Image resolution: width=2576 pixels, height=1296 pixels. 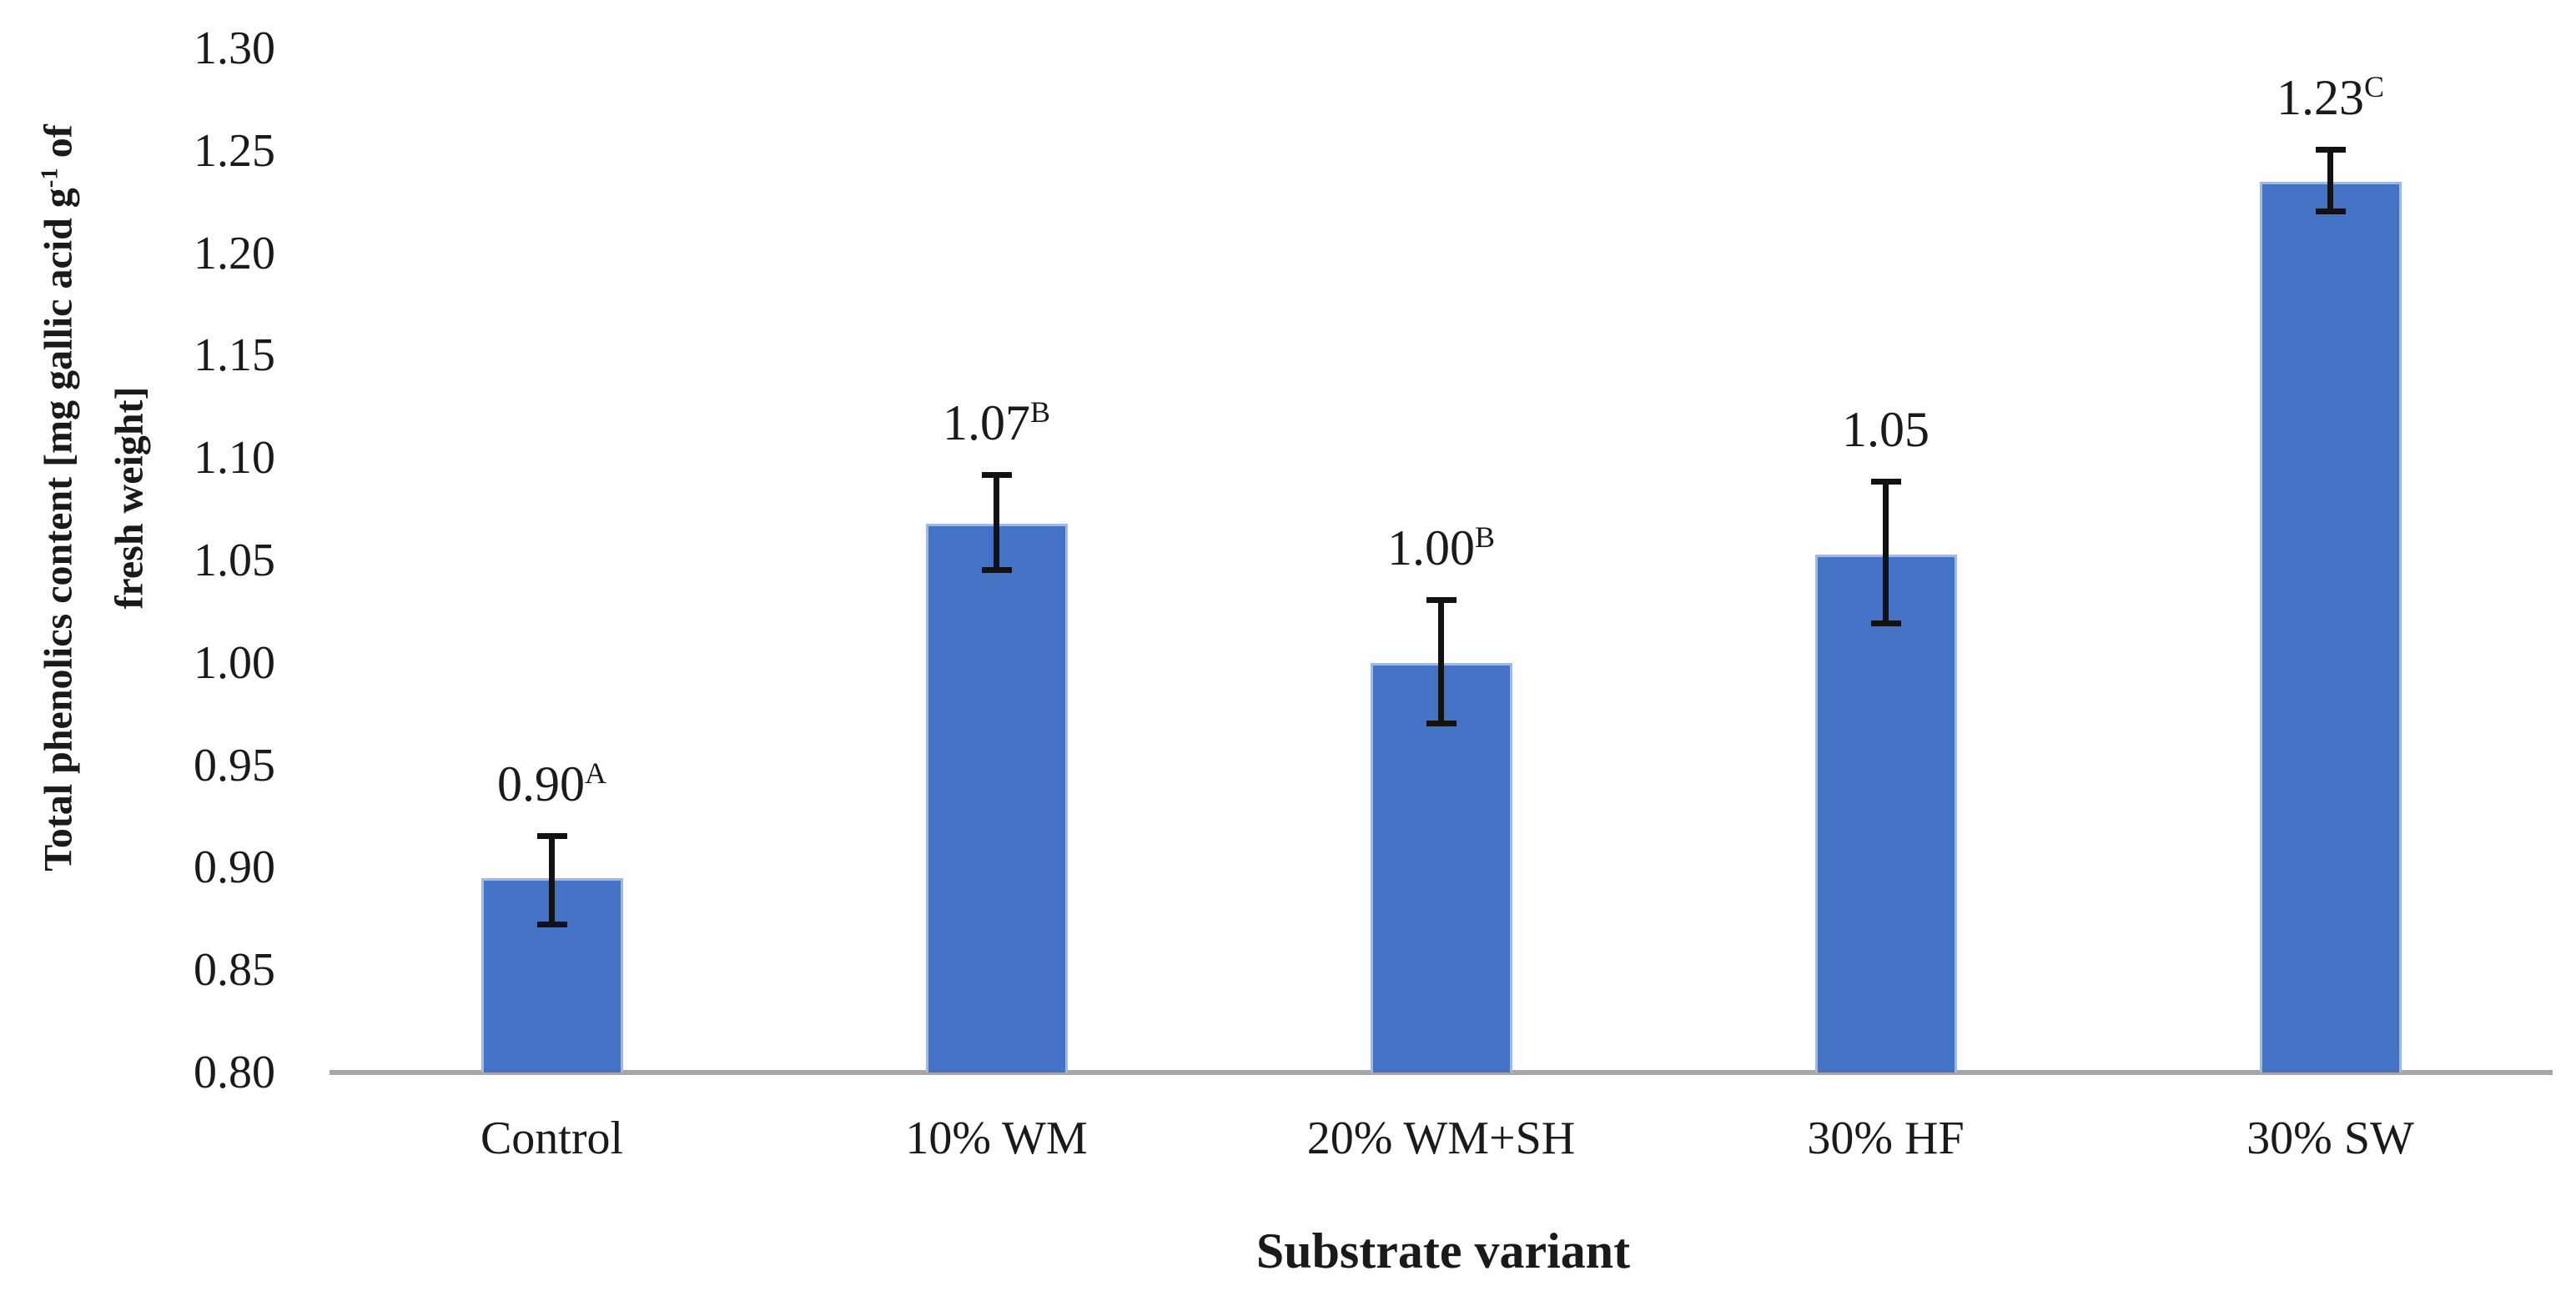 What do you see at coordinates (234, 150) in the screenshot?
I see `y-tick-label: 1.25` at bounding box center [234, 150].